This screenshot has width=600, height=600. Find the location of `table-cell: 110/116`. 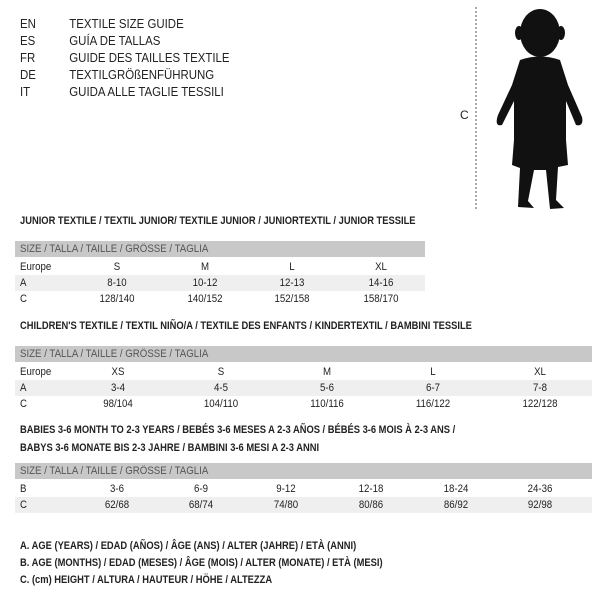

table-cell: 110/116 is located at coordinates (327, 404).